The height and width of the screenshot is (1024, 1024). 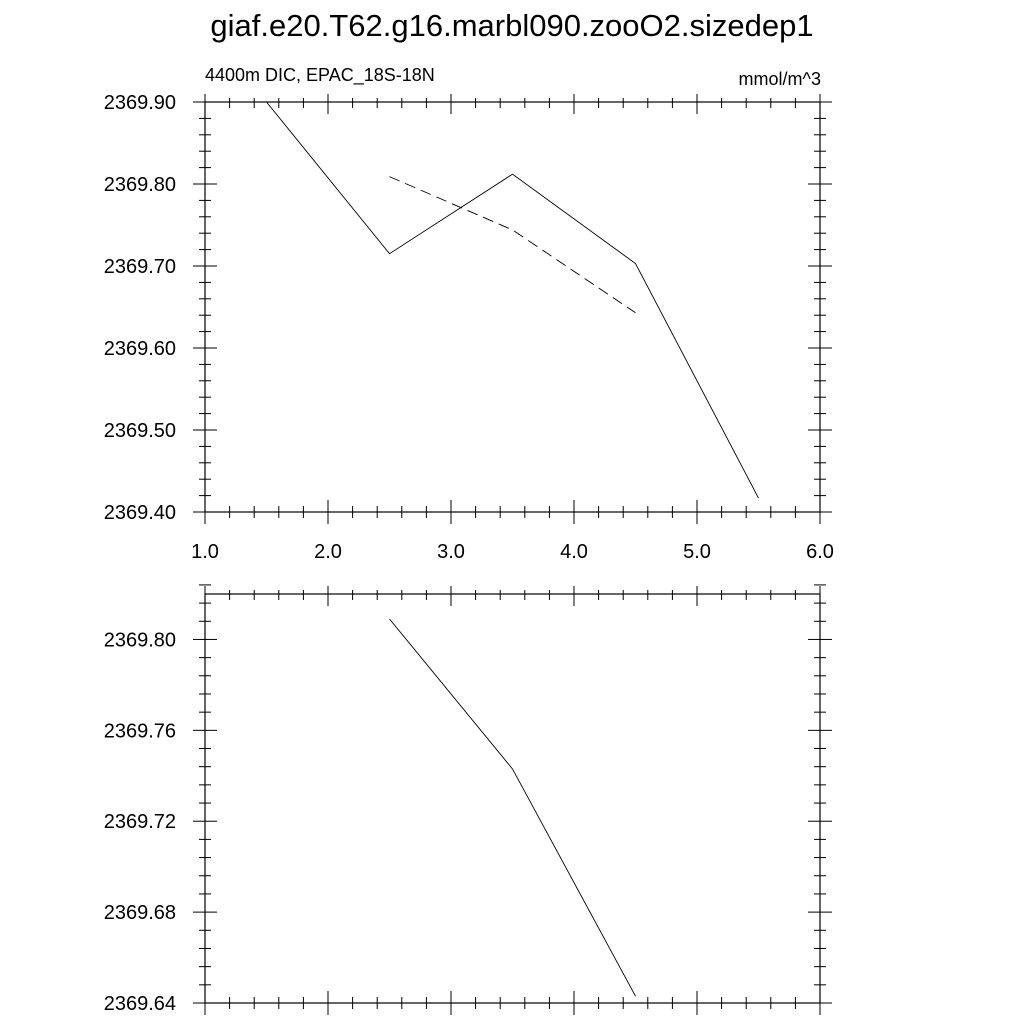 I want to click on panel-1-y-tick-label: 2369.70, so click(x=140, y=267).